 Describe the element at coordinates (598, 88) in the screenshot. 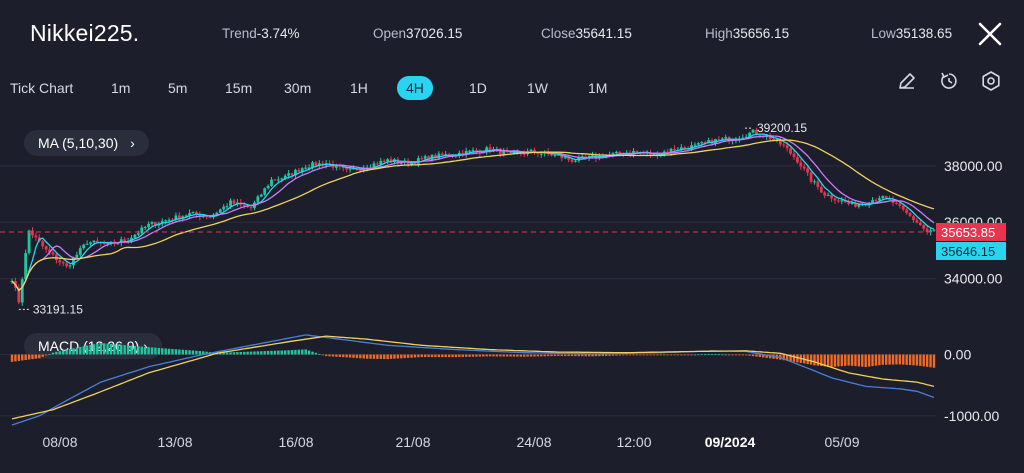

I see `timeframe-1m: 1M` at that location.